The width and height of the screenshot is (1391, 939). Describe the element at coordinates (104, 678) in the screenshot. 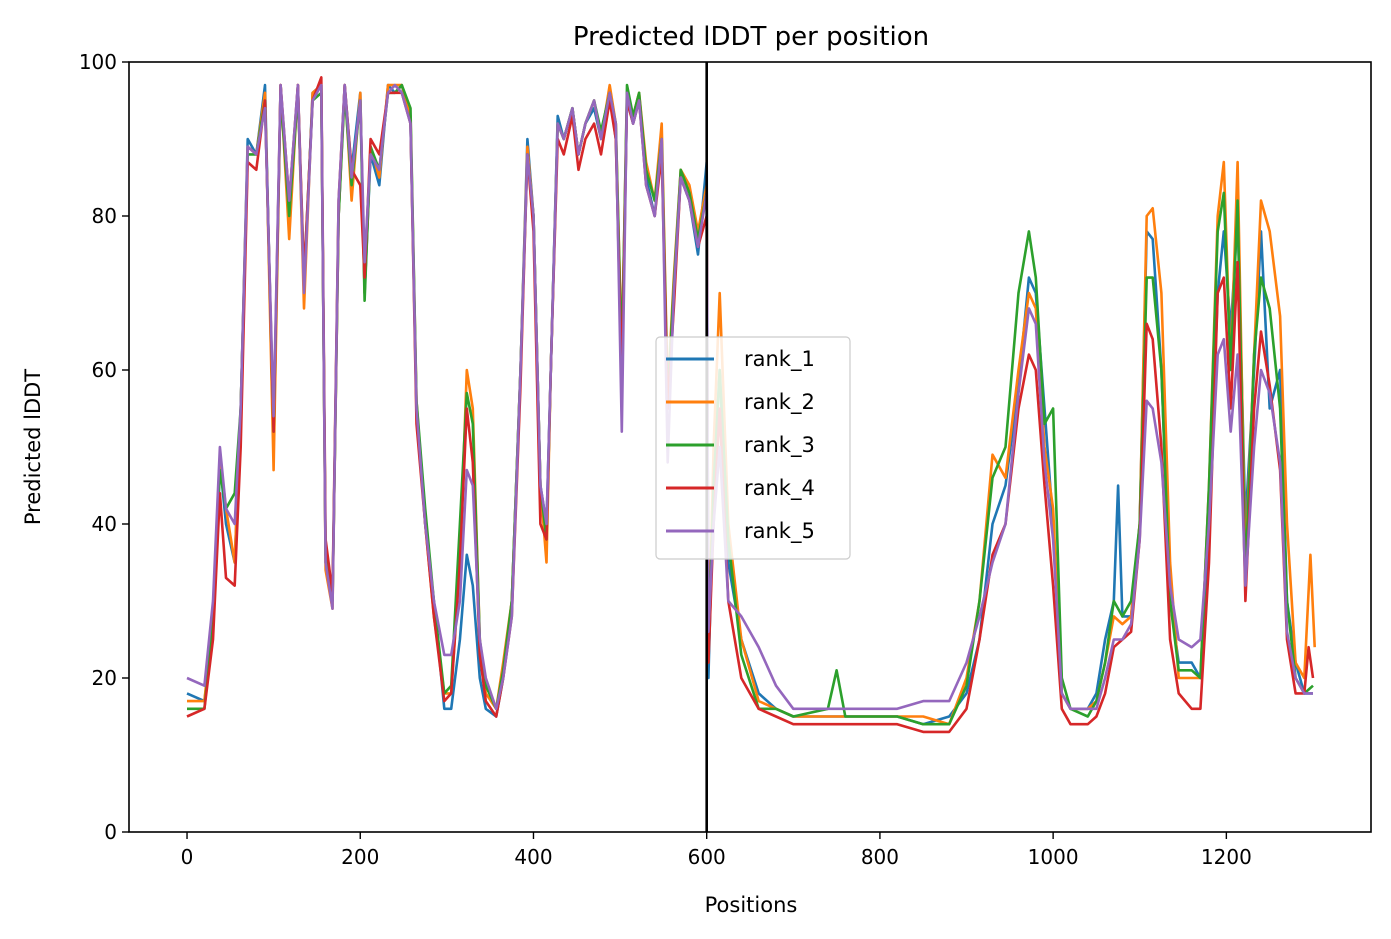

I see `y-tick-label: 20` at that location.